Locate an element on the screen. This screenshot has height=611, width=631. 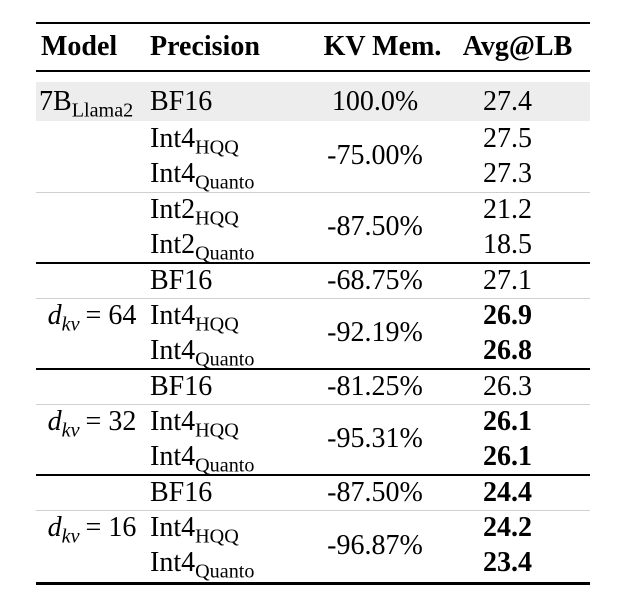
model-subscript: Llama2 is located at coordinates (102, 110).